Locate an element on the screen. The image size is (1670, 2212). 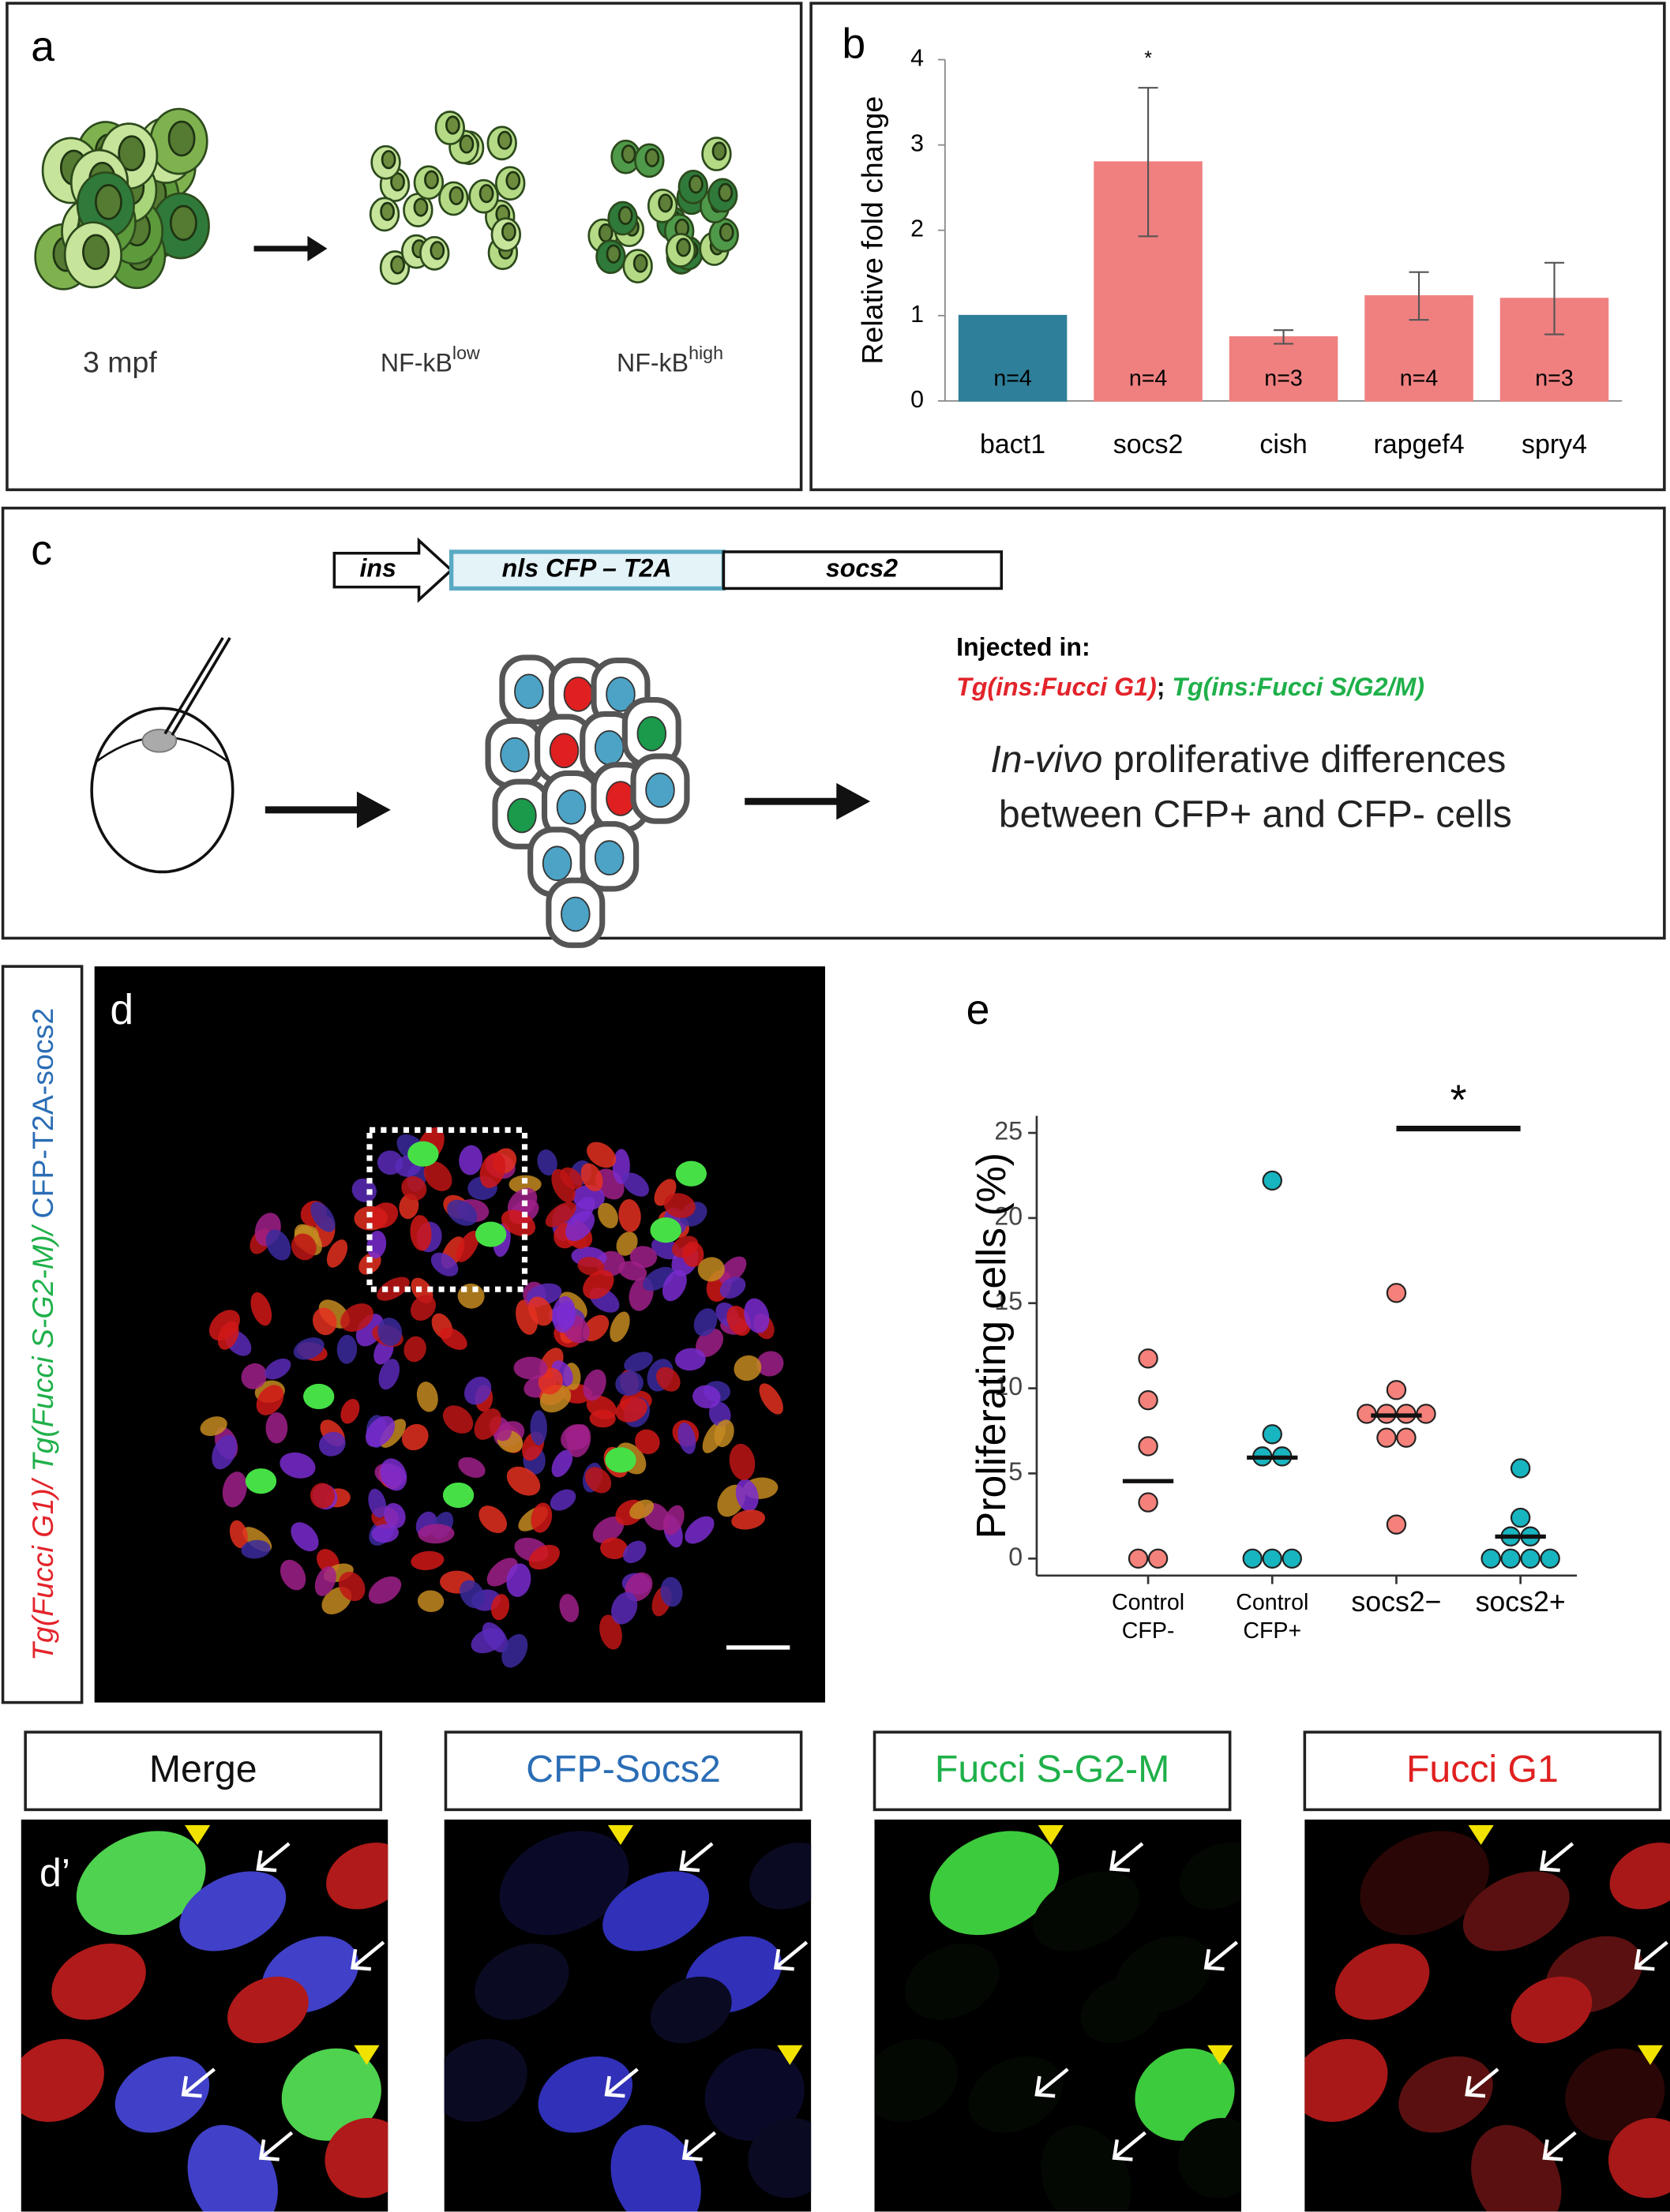
panel-b-frame is located at coordinates (1238, 247).